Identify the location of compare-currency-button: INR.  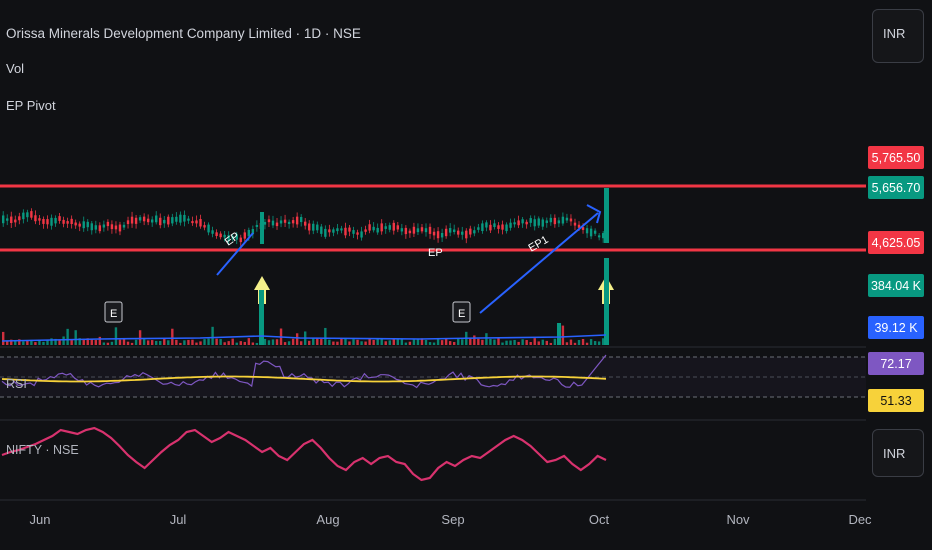
(898, 453).